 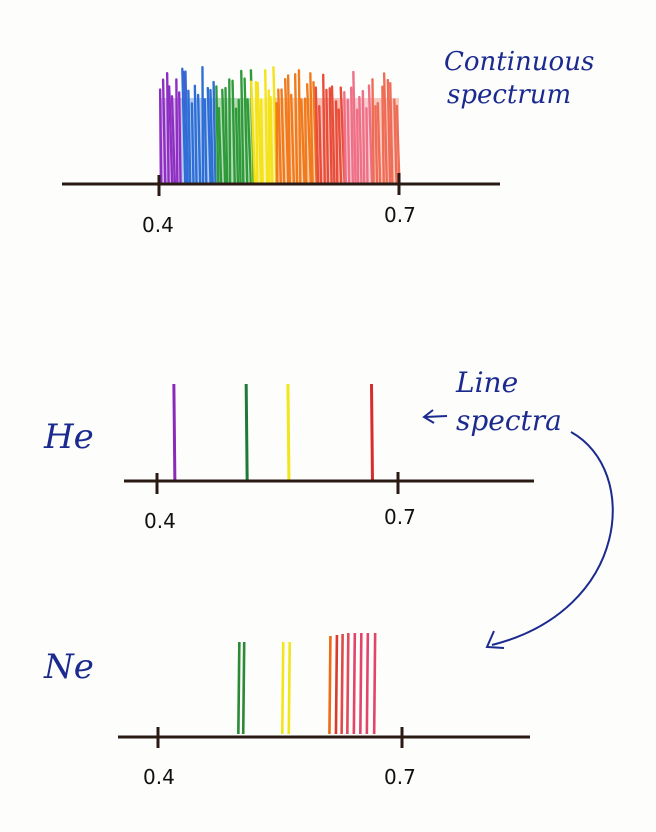 I want to click on neon-tick-label-right: 0.7, so click(x=400, y=777).